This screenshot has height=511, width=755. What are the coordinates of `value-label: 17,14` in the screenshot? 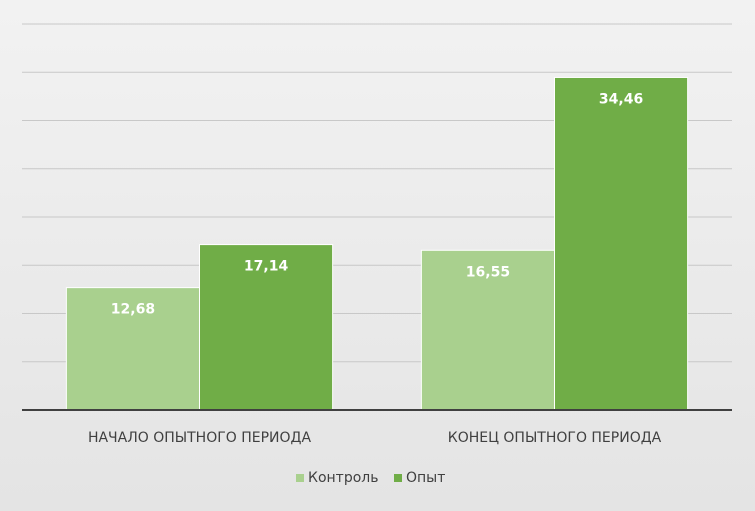 It's located at (266, 267).